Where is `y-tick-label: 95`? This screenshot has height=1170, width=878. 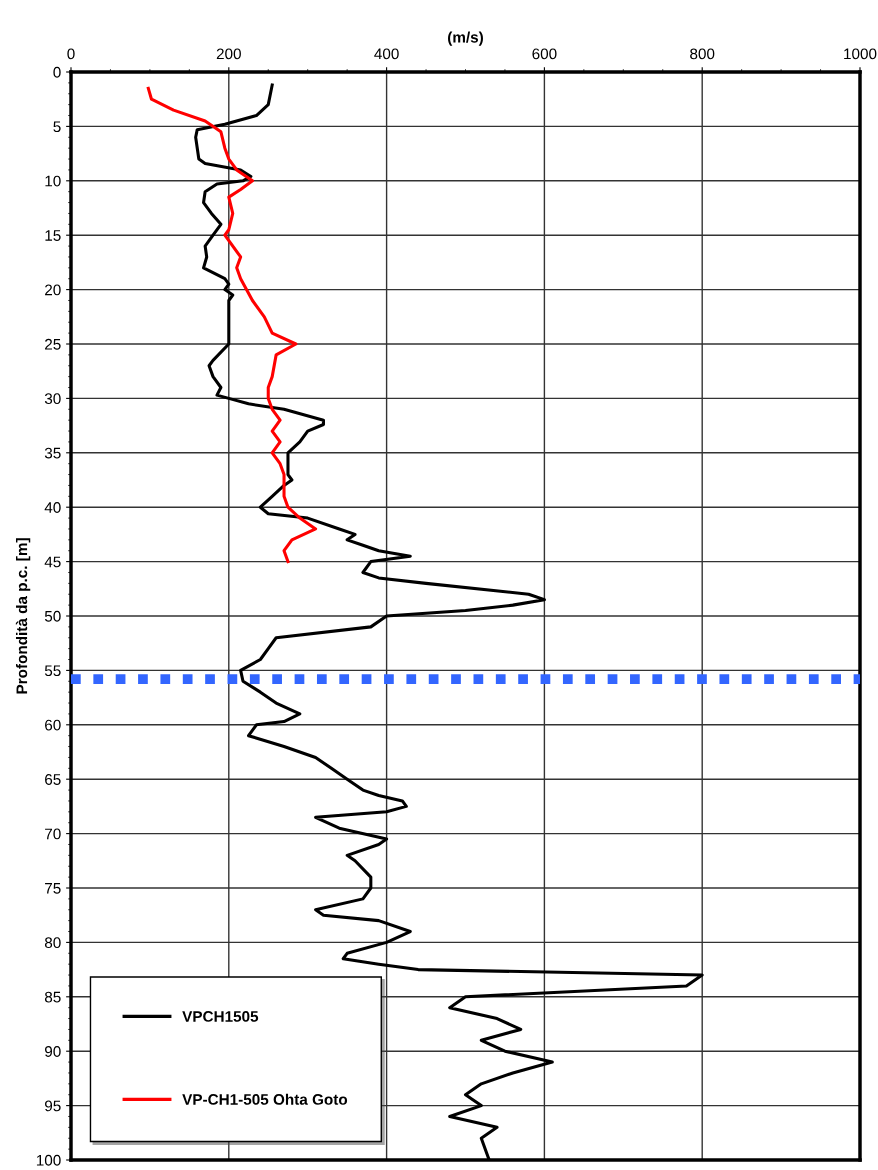
y-tick-label: 95 is located at coordinates (53, 1106).